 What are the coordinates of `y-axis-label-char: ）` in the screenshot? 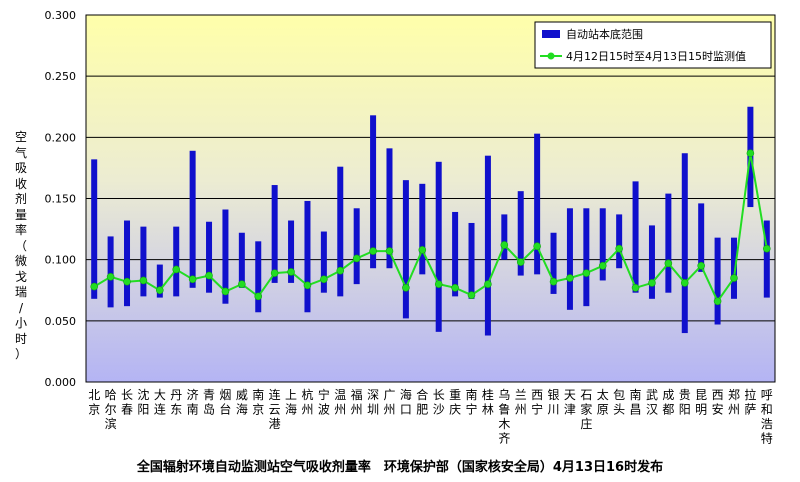 It's located at (20, 354).